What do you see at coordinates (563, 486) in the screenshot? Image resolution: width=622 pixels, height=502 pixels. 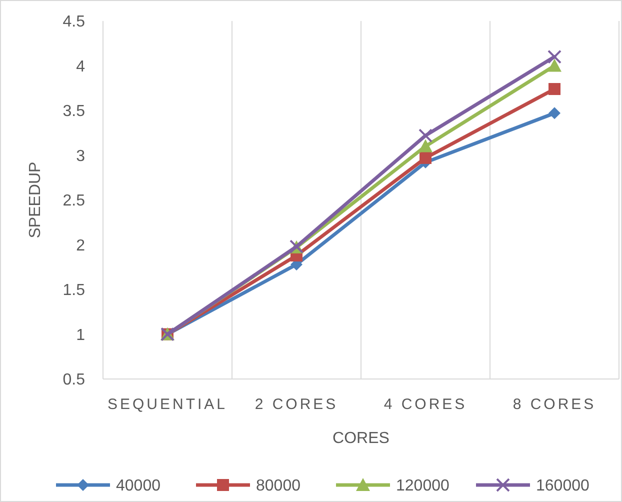 I see `legend-label: 160000` at bounding box center [563, 486].